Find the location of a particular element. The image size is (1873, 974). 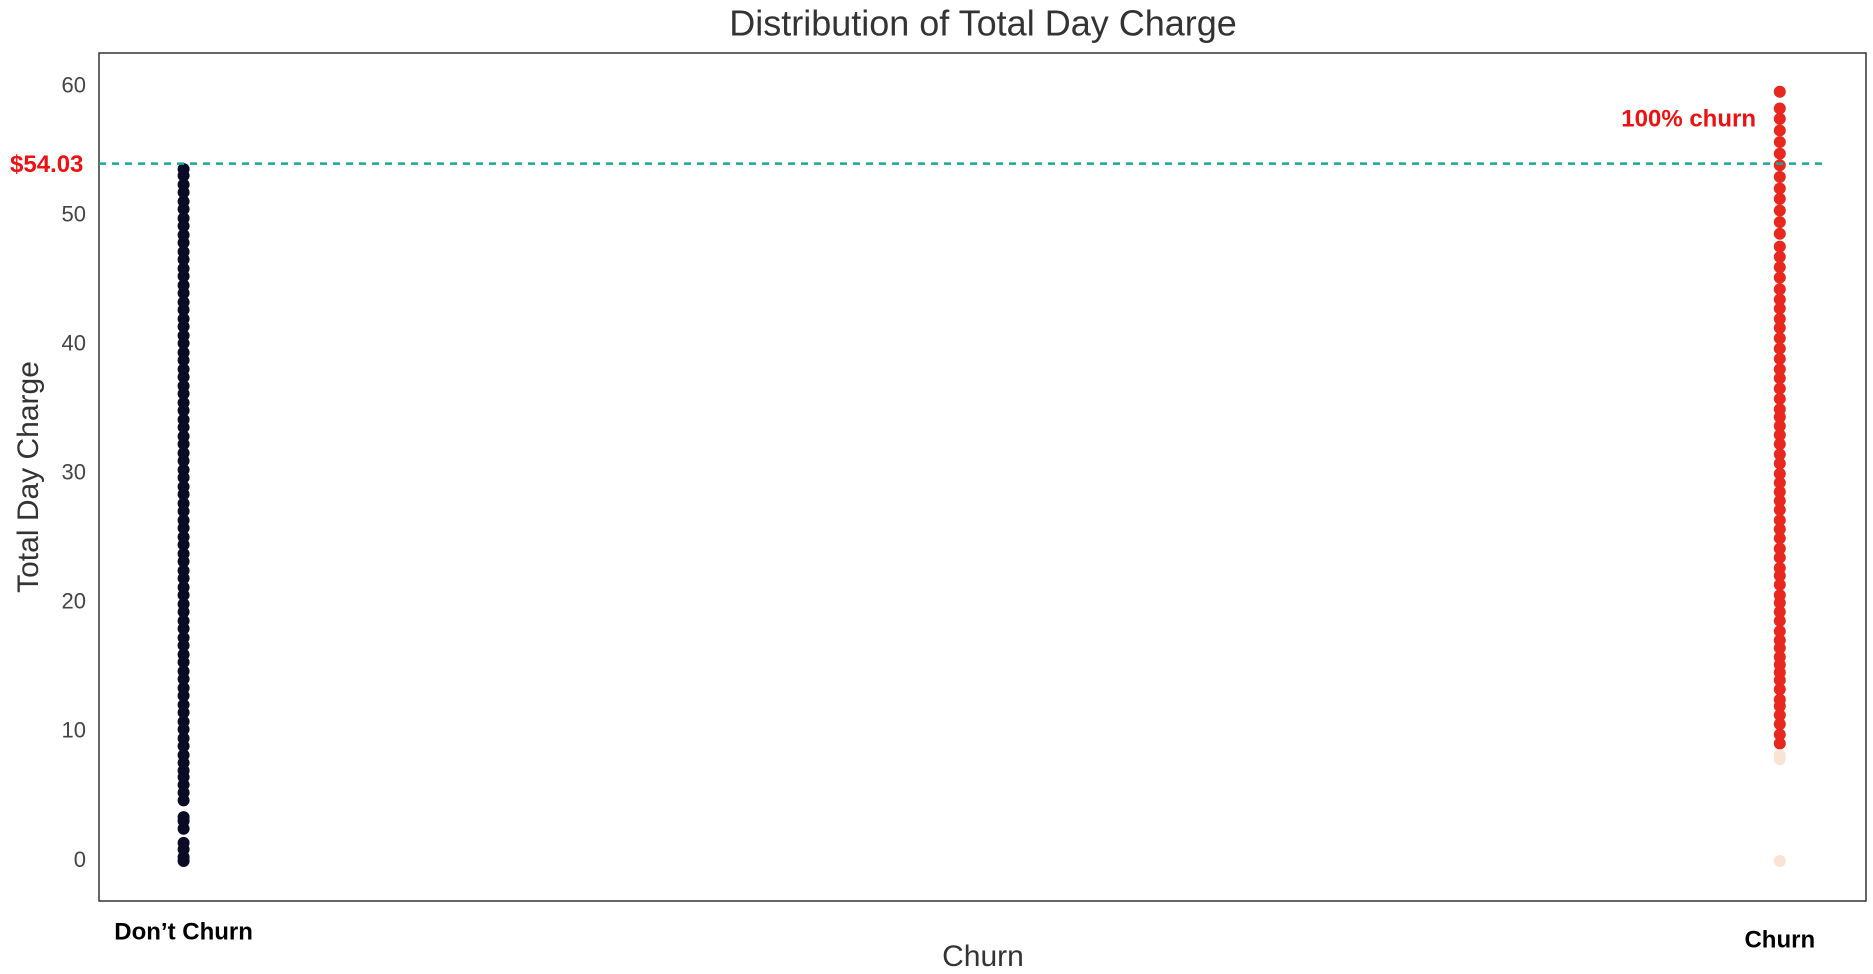

y-tick-label: 20 is located at coordinates (74, 601).